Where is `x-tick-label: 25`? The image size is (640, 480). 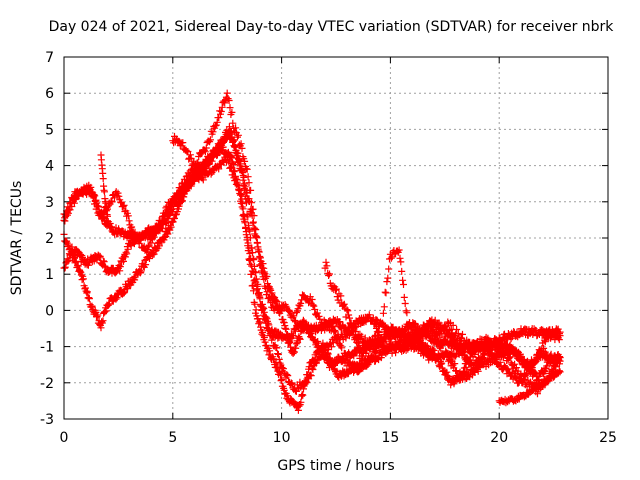 x-tick-label: 25 is located at coordinates (608, 438).